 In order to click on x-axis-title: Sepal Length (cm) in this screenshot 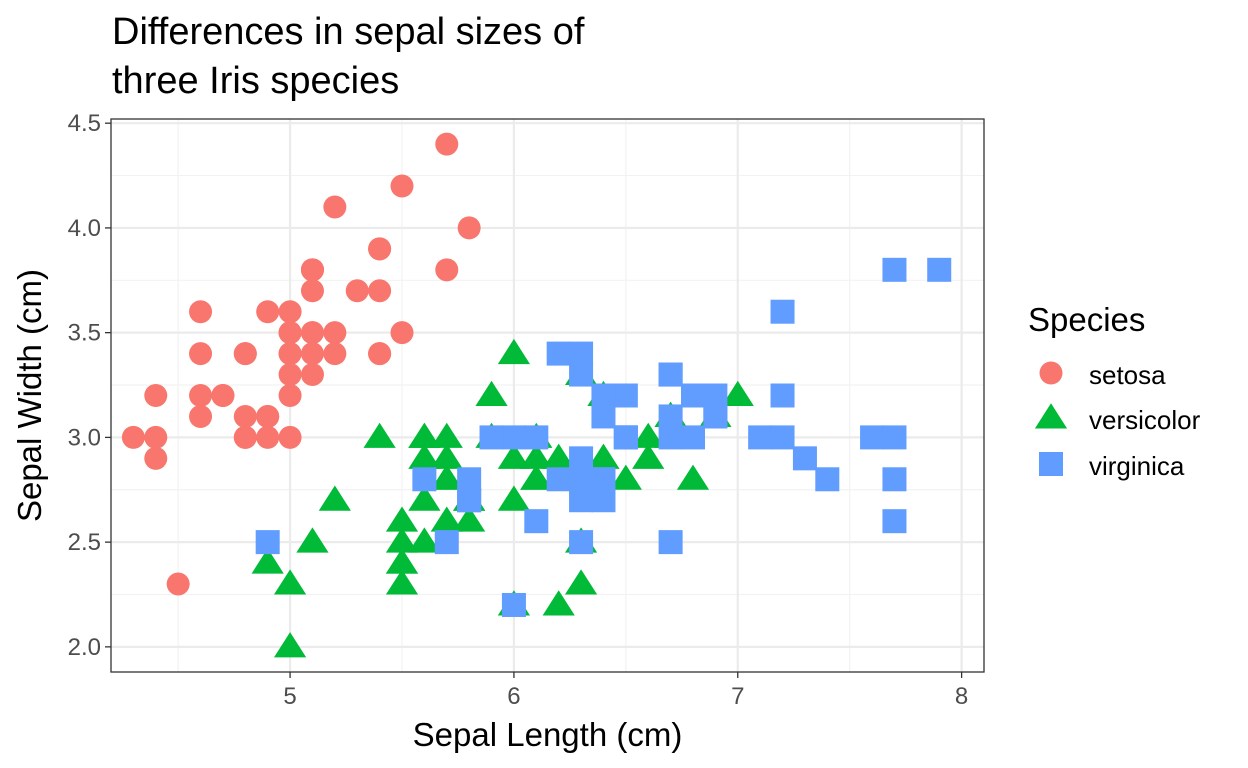, I will do `click(548, 734)`.